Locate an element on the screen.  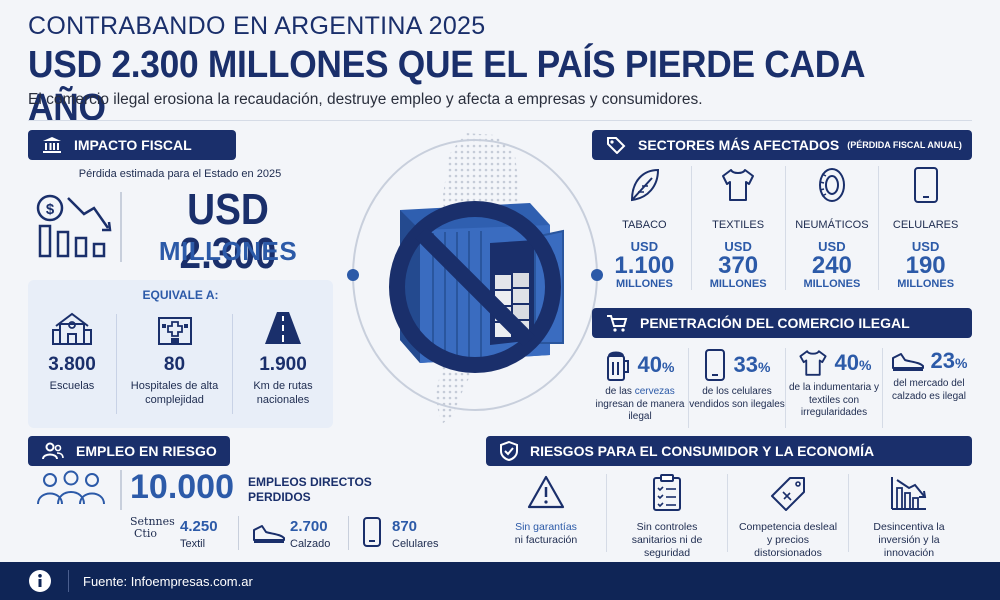
fiscal-amount: USD 2.300 is located at coordinates (228, 231).